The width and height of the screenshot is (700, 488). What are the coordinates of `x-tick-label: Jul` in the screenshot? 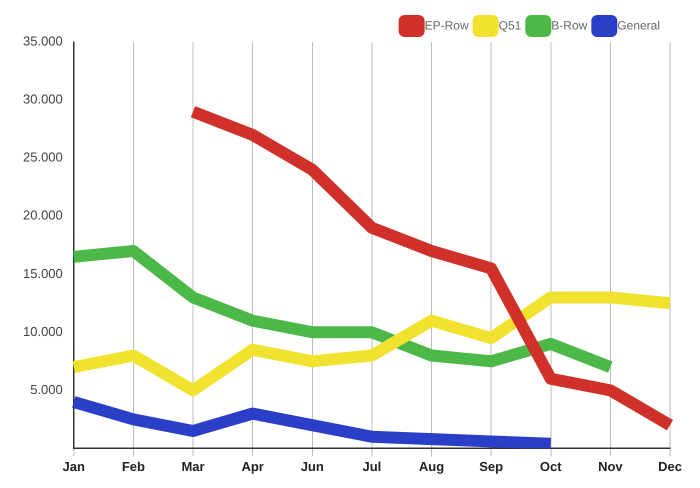 It's located at (372, 466).